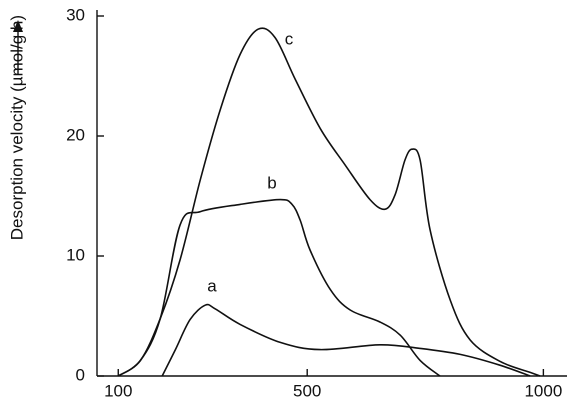 The image size is (572, 403). Describe the element at coordinates (307, 390) in the screenshot. I see `x-tick-label: 500` at that location.